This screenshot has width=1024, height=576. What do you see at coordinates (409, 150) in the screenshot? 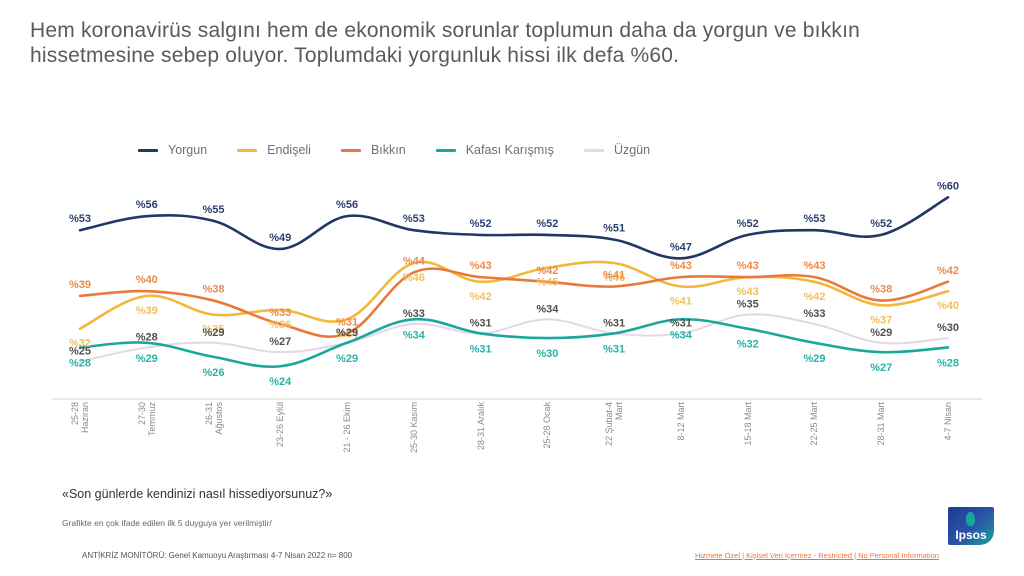
I see `chart-legend: Yorgun Endişeli Bıkkın Kafası Karışmış Üzgün` at bounding box center [409, 150].